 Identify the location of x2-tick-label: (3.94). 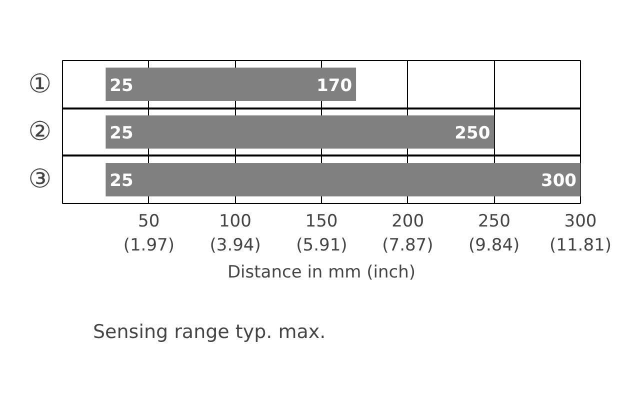
(235, 246).